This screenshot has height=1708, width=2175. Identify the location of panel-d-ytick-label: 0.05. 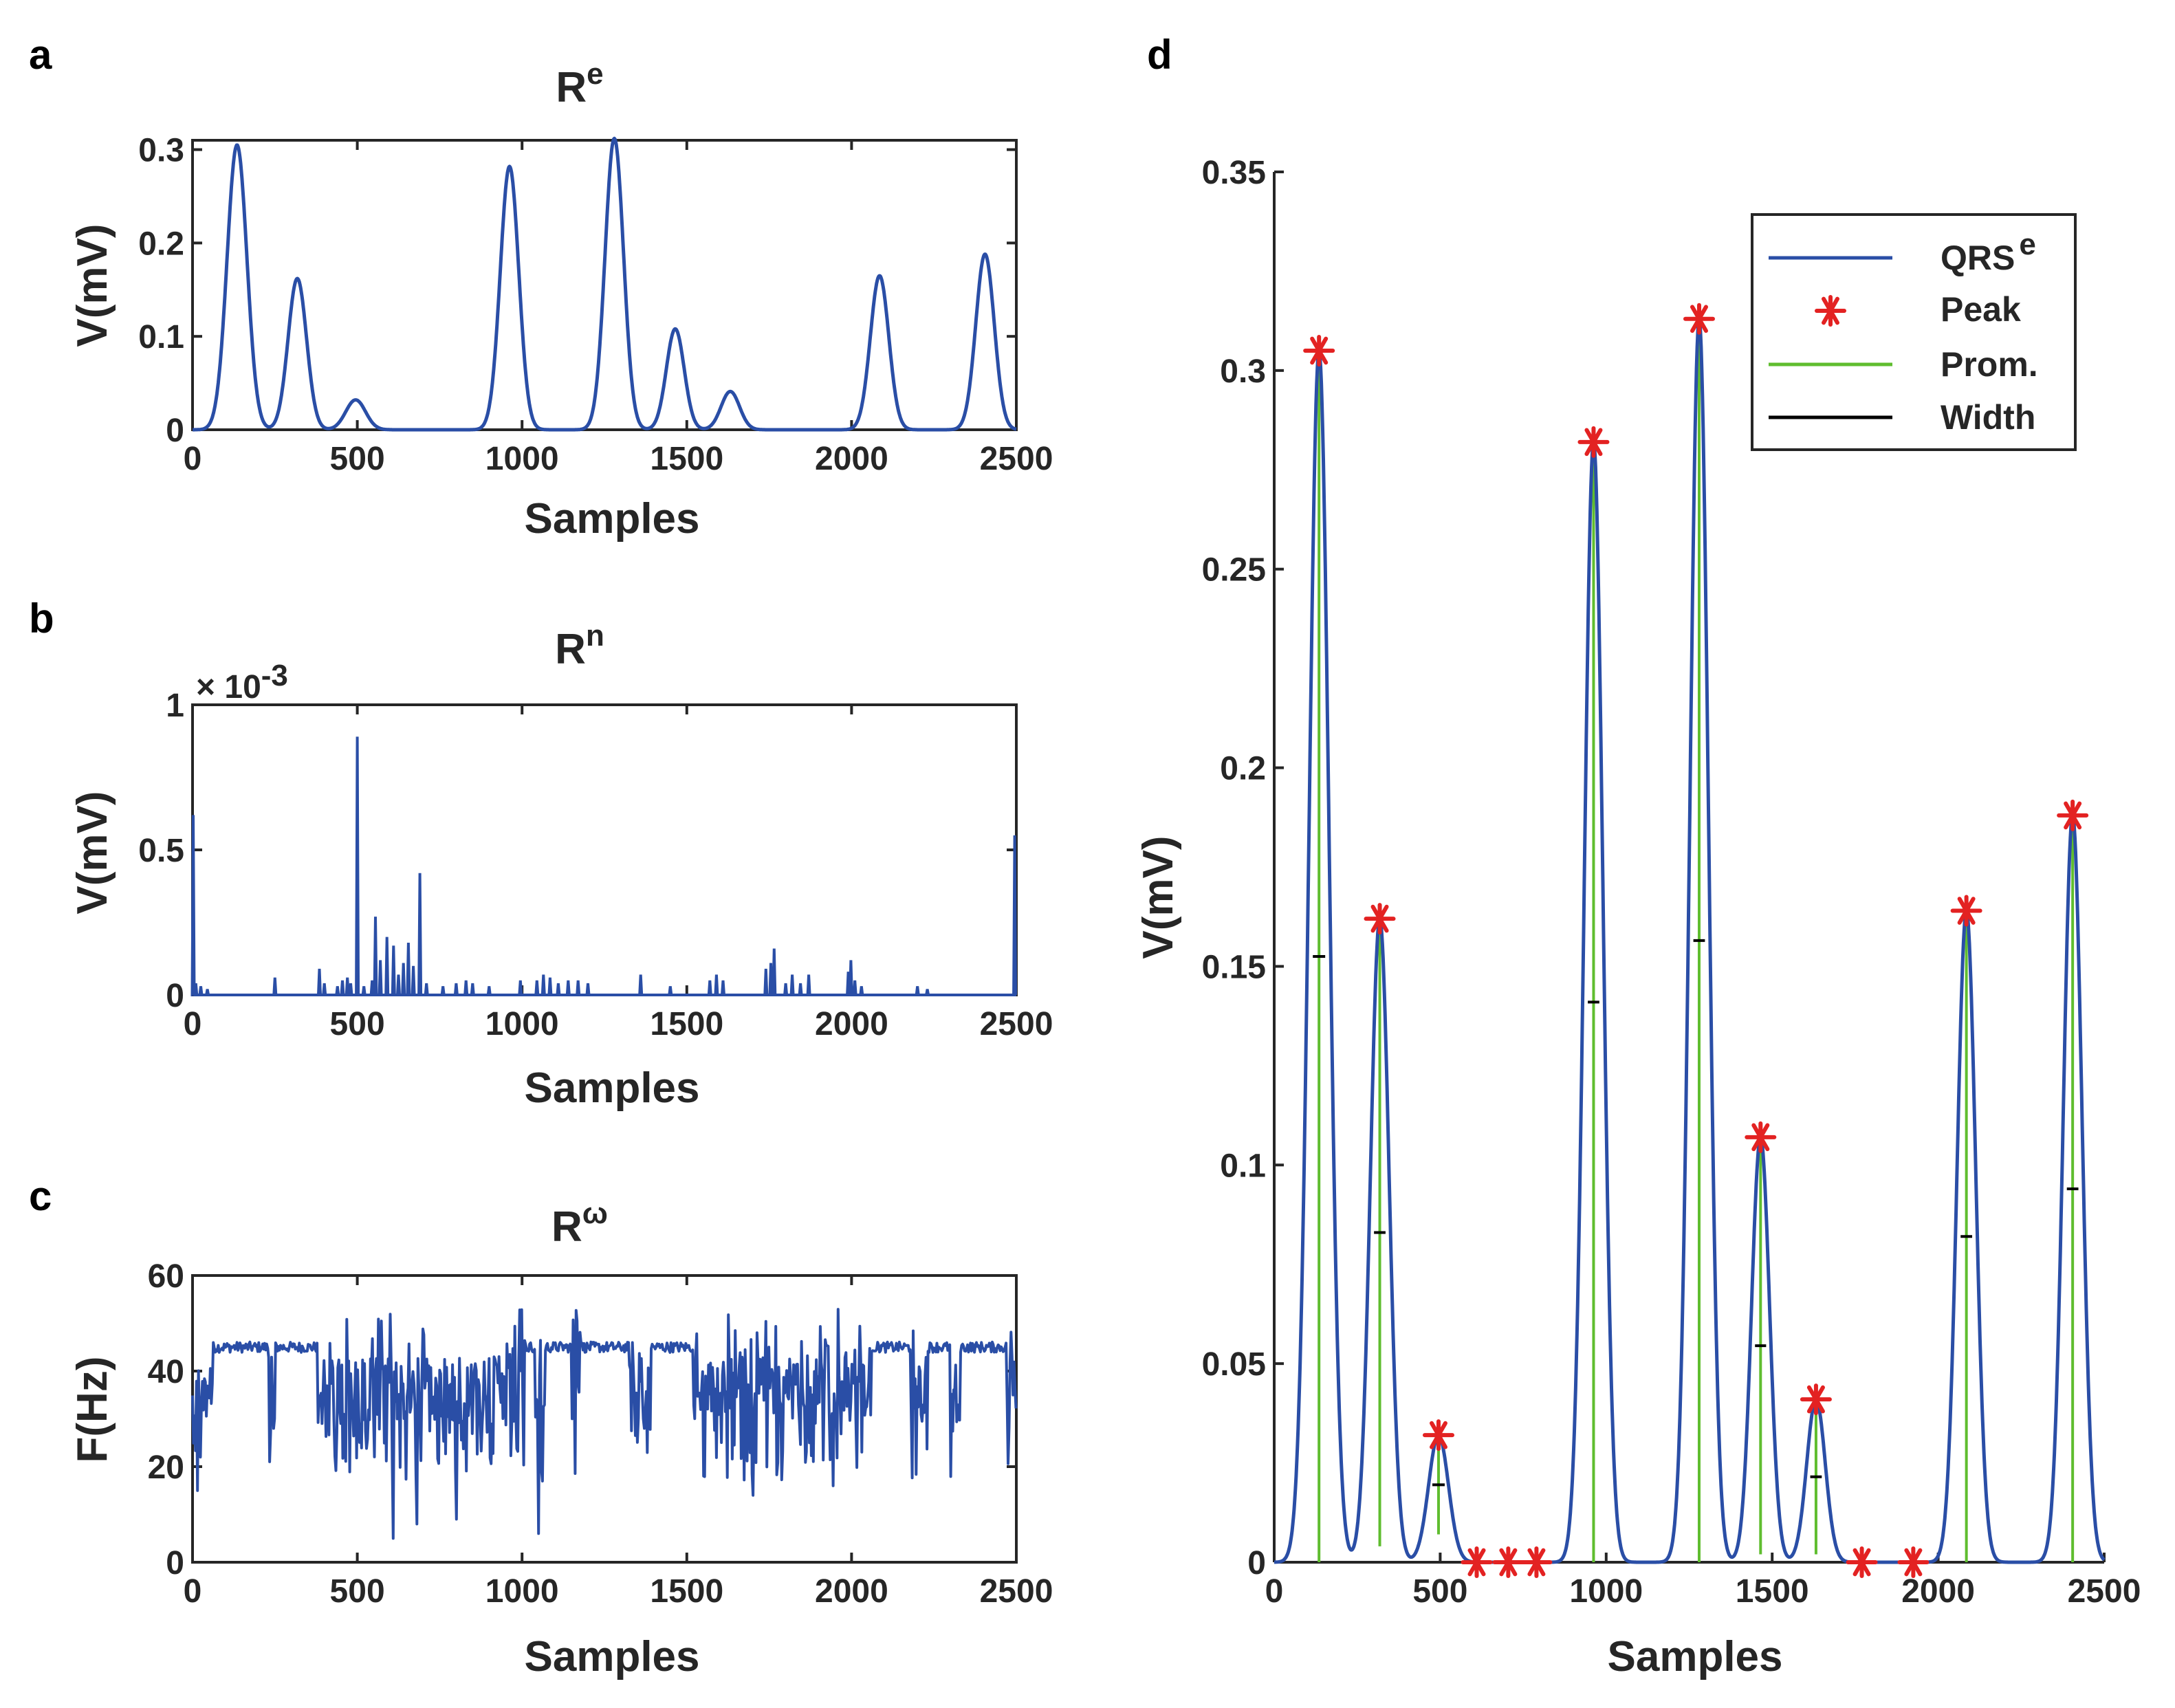
(1234, 1364).